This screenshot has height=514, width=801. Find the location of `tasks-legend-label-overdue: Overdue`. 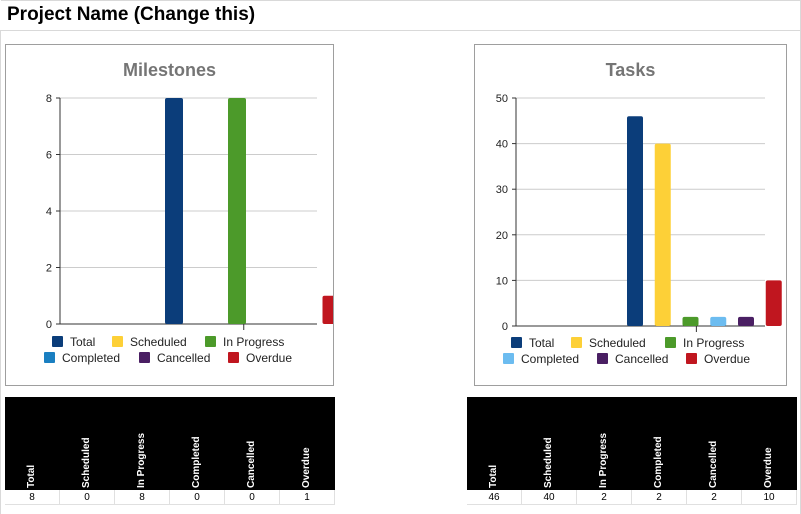

tasks-legend-label-overdue: Overdue is located at coordinates (727, 359).